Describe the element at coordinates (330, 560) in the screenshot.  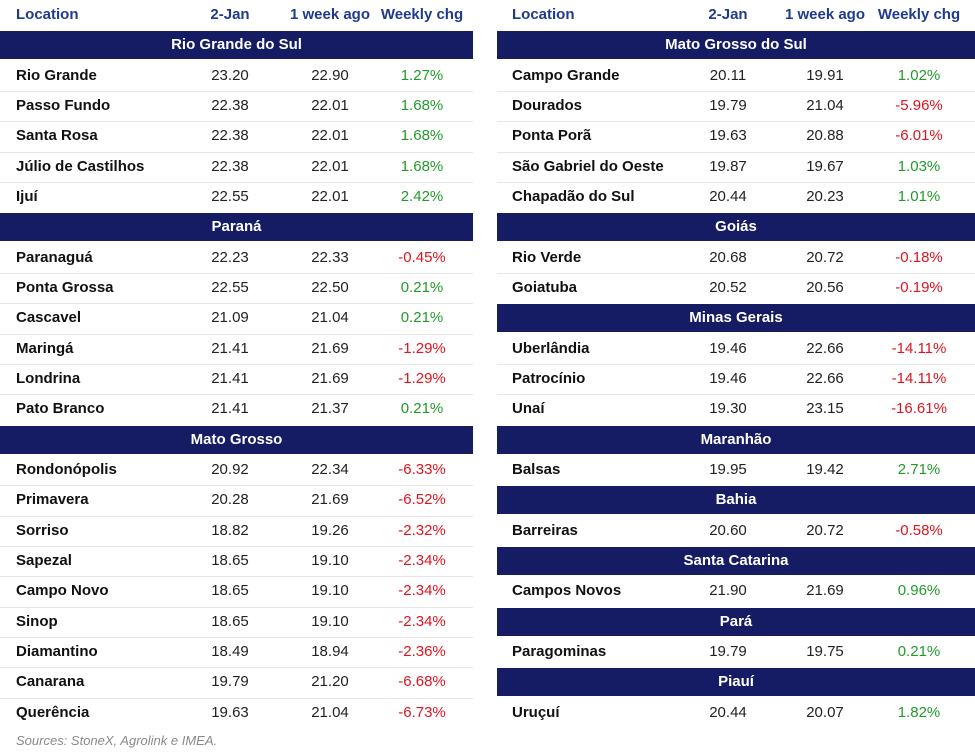
I see `value-cell: 19.10` at that location.